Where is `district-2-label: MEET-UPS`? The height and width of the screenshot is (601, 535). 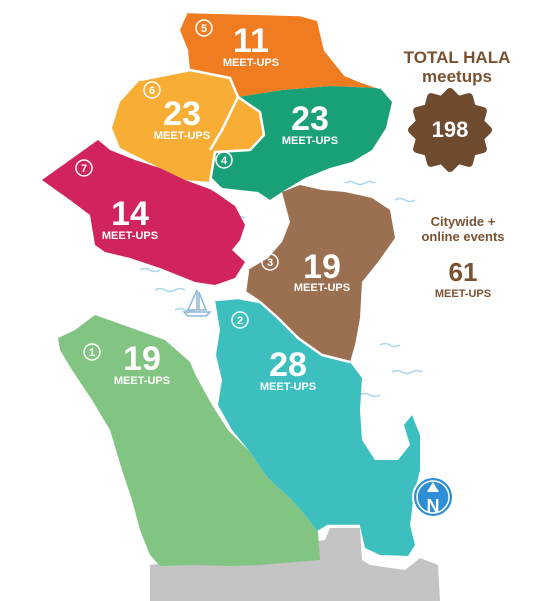
district-2-label: MEET-UPS is located at coordinates (288, 387).